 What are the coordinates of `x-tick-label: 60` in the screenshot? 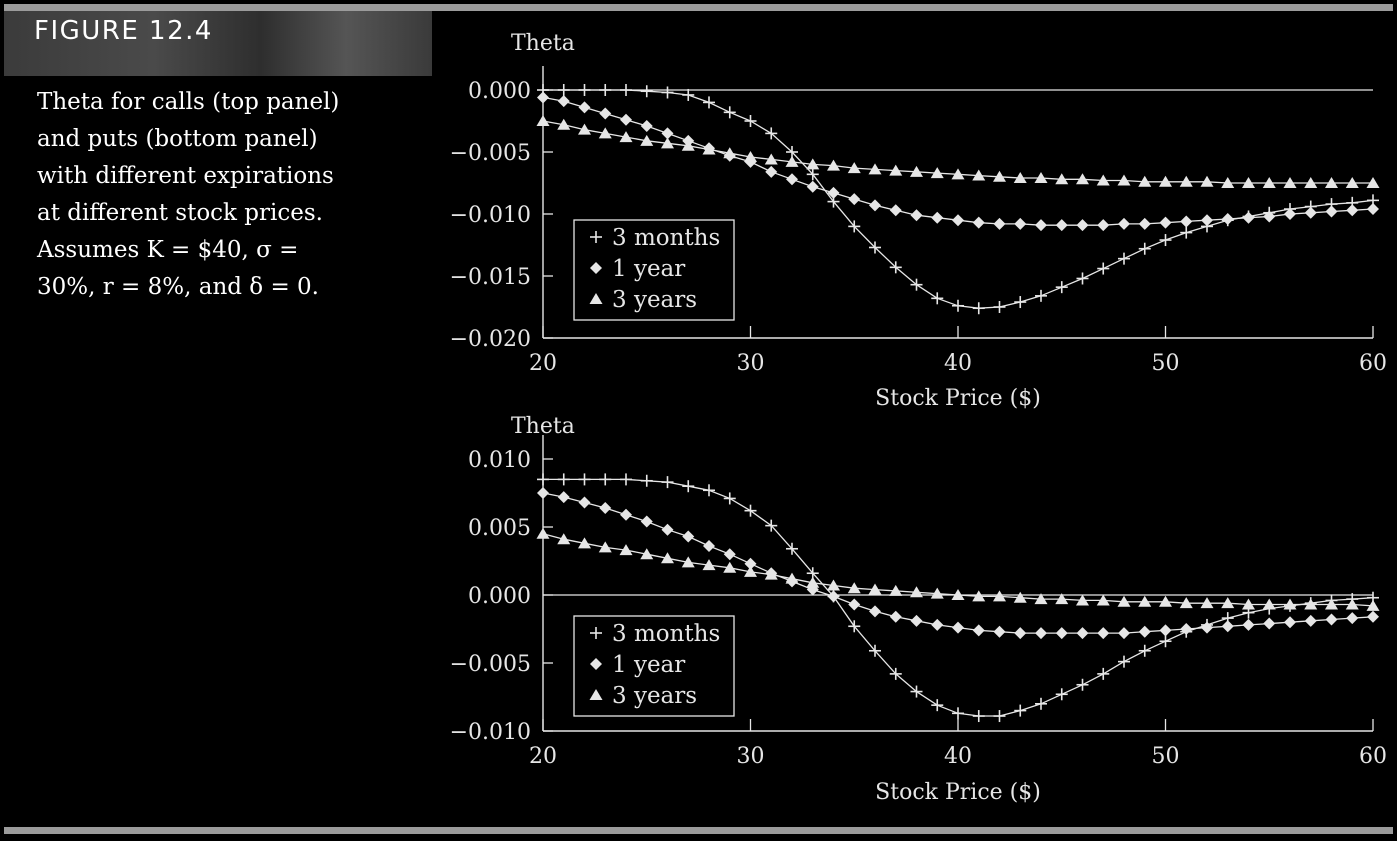 It's located at (1373, 363).